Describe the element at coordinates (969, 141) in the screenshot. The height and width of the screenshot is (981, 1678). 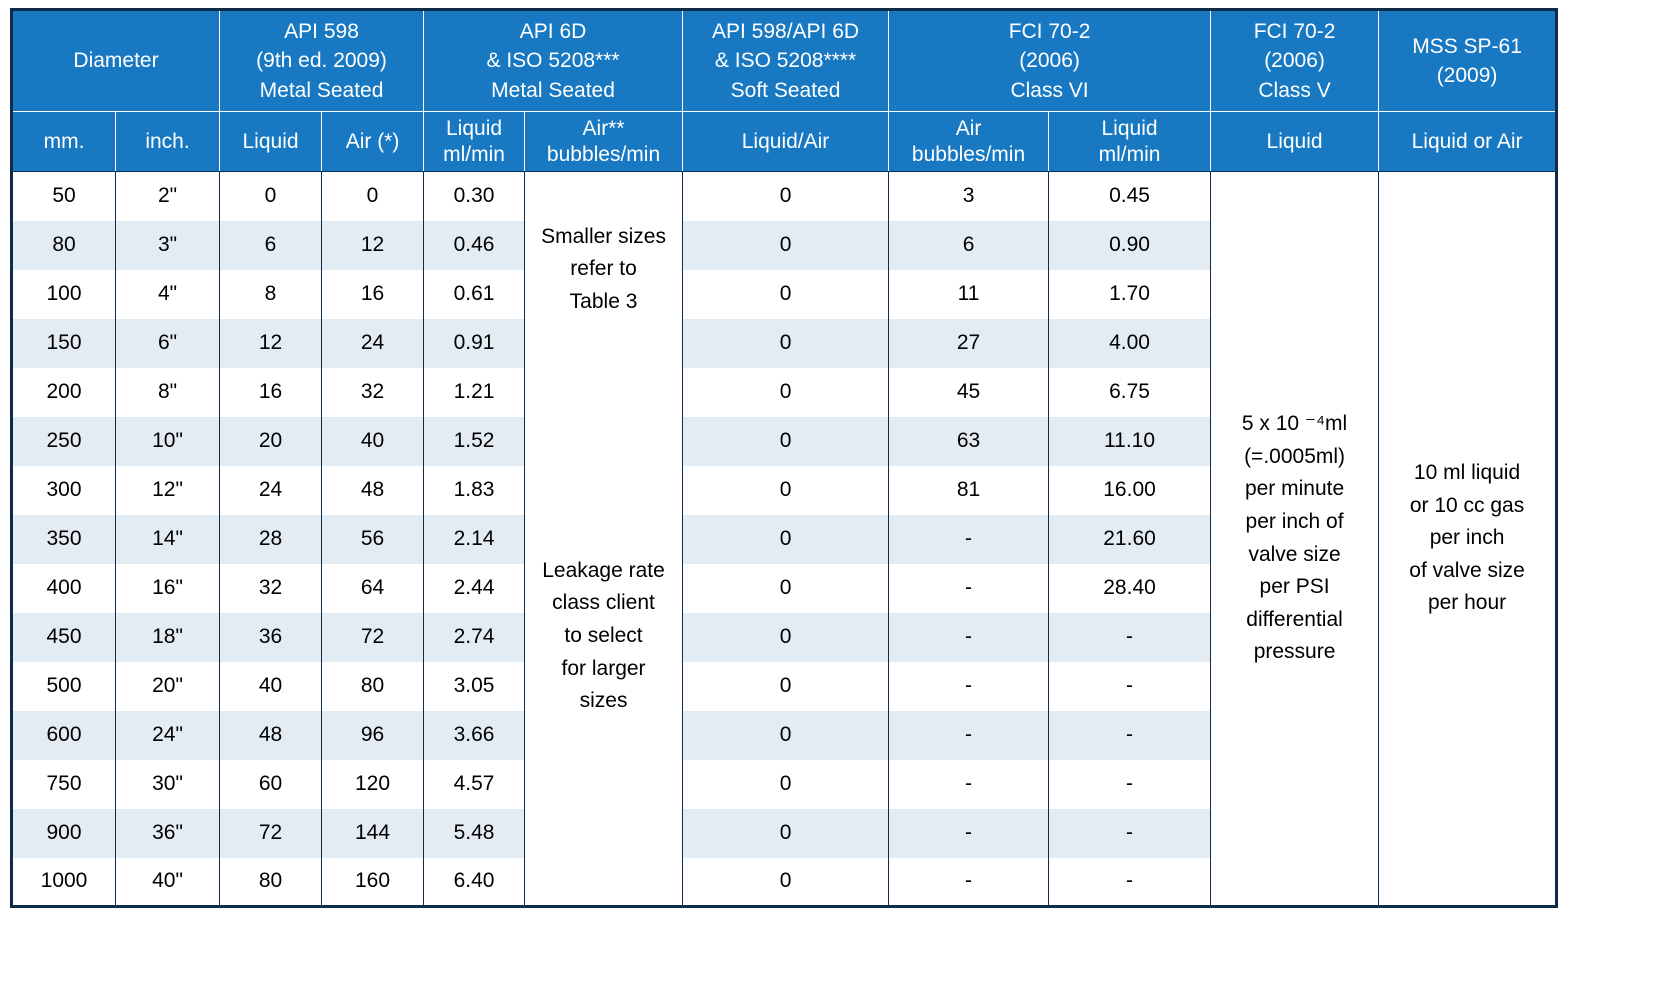
I see `subheader-fci-air: Air bubbles/min` at that location.